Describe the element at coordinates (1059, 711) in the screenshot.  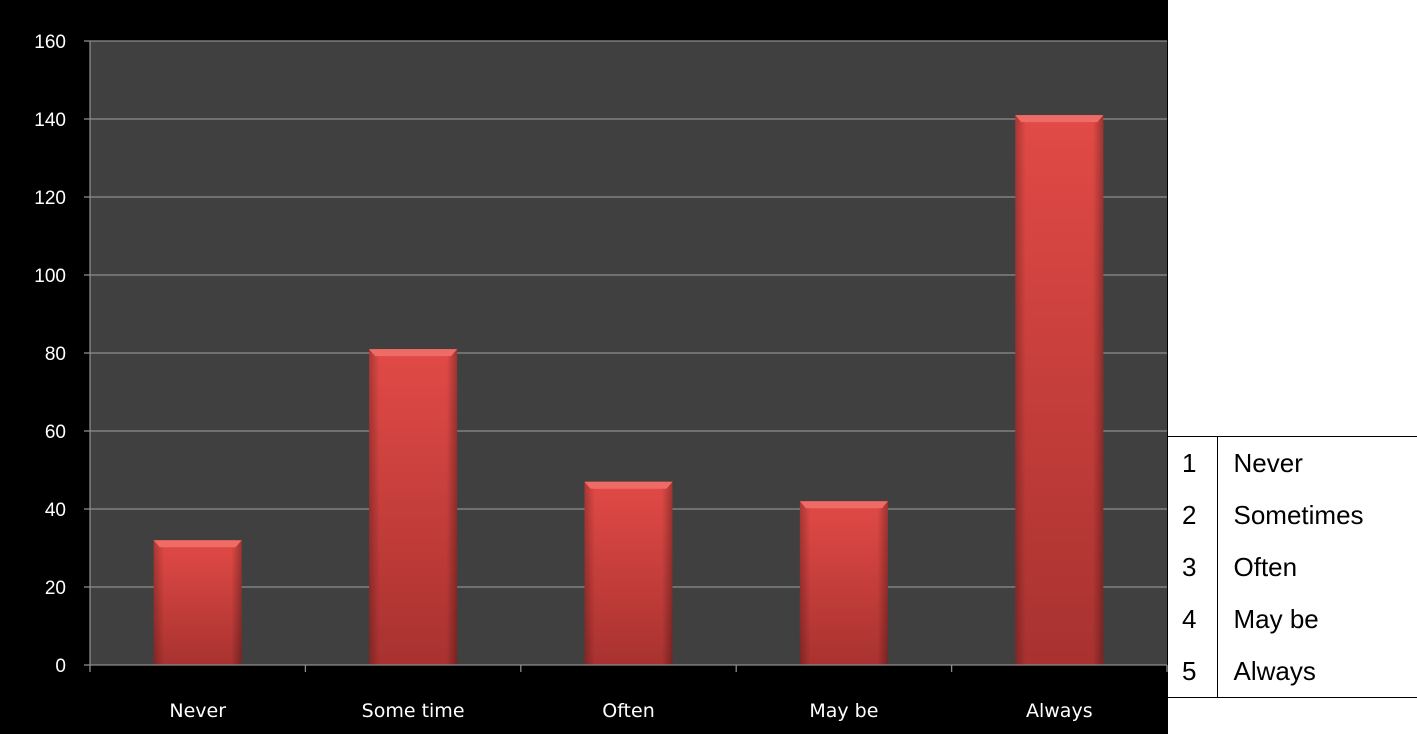
I see `x-category-label: Always` at that location.